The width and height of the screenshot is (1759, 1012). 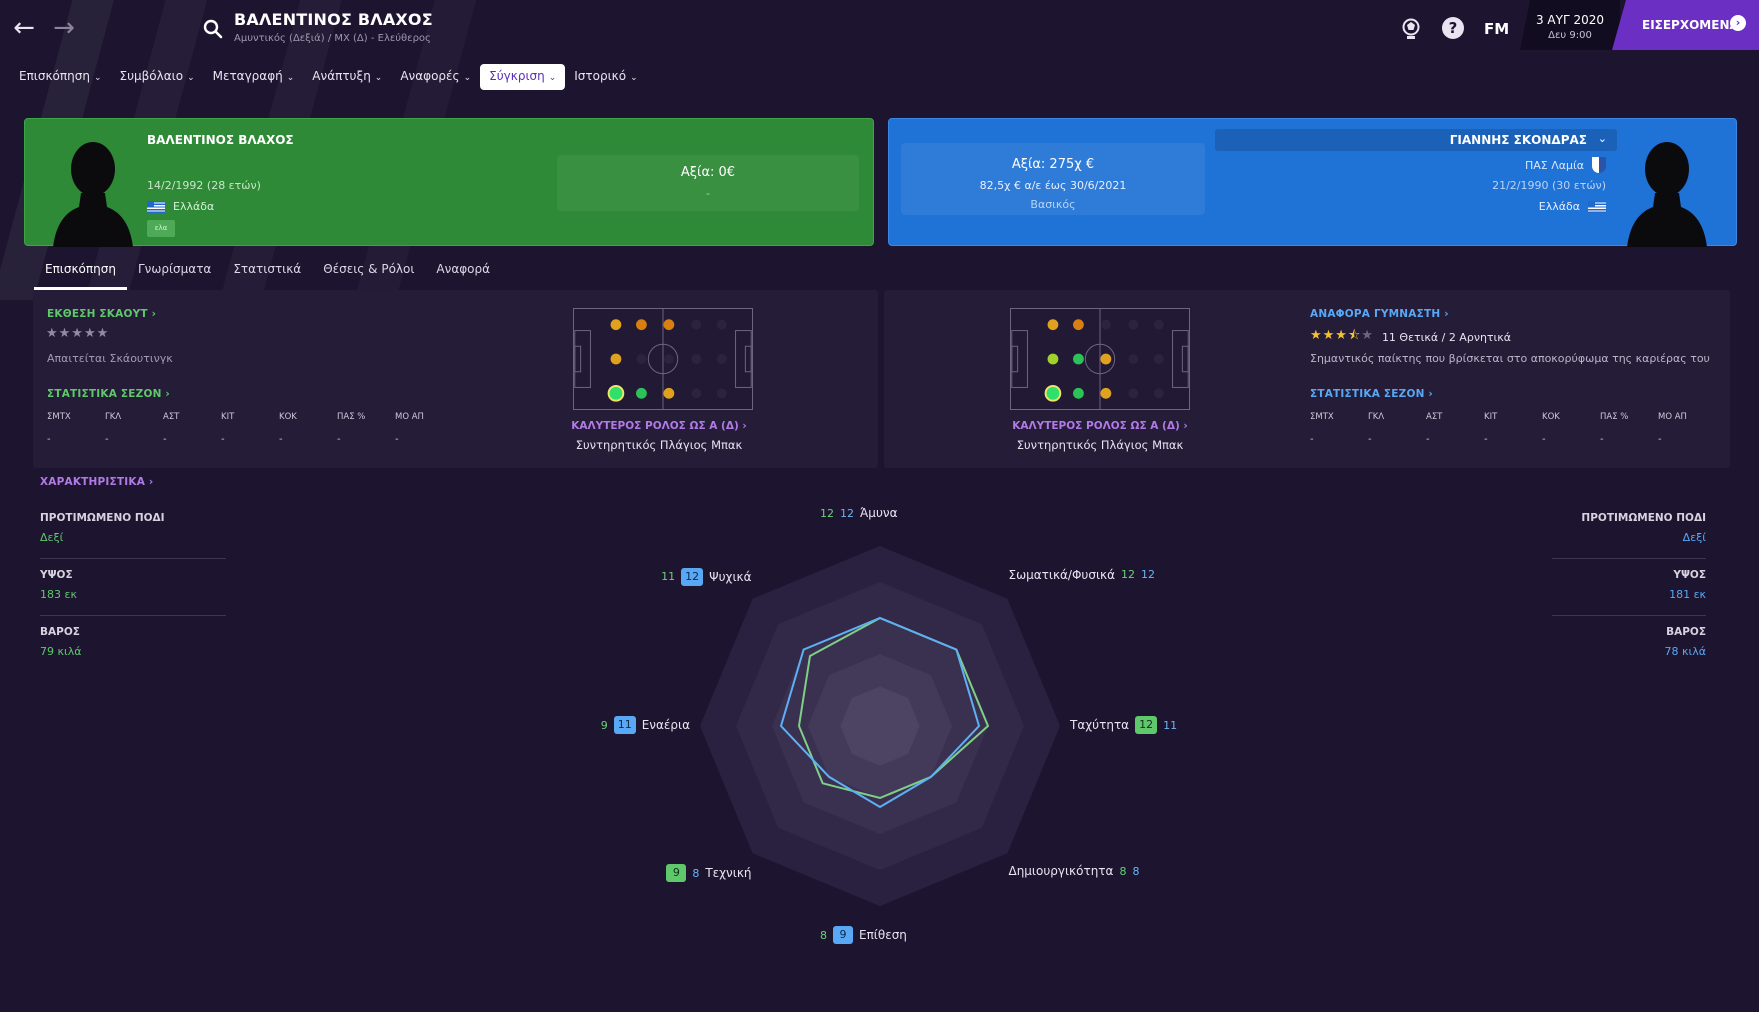 What do you see at coordinates (64, 28) in the screenshot?
I see `forward-arrow-icon: →` at bounding box center [64, 28].